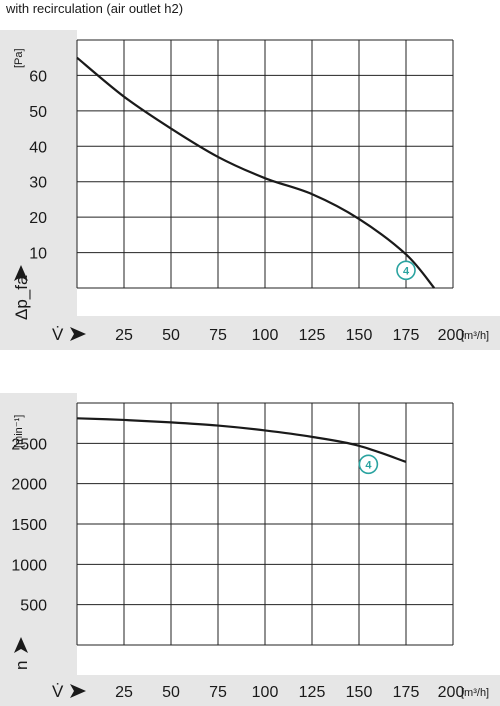 The width and height of the screenshot is (500, 706). I want to click on y-tick-label: 60, so click(38, 76).